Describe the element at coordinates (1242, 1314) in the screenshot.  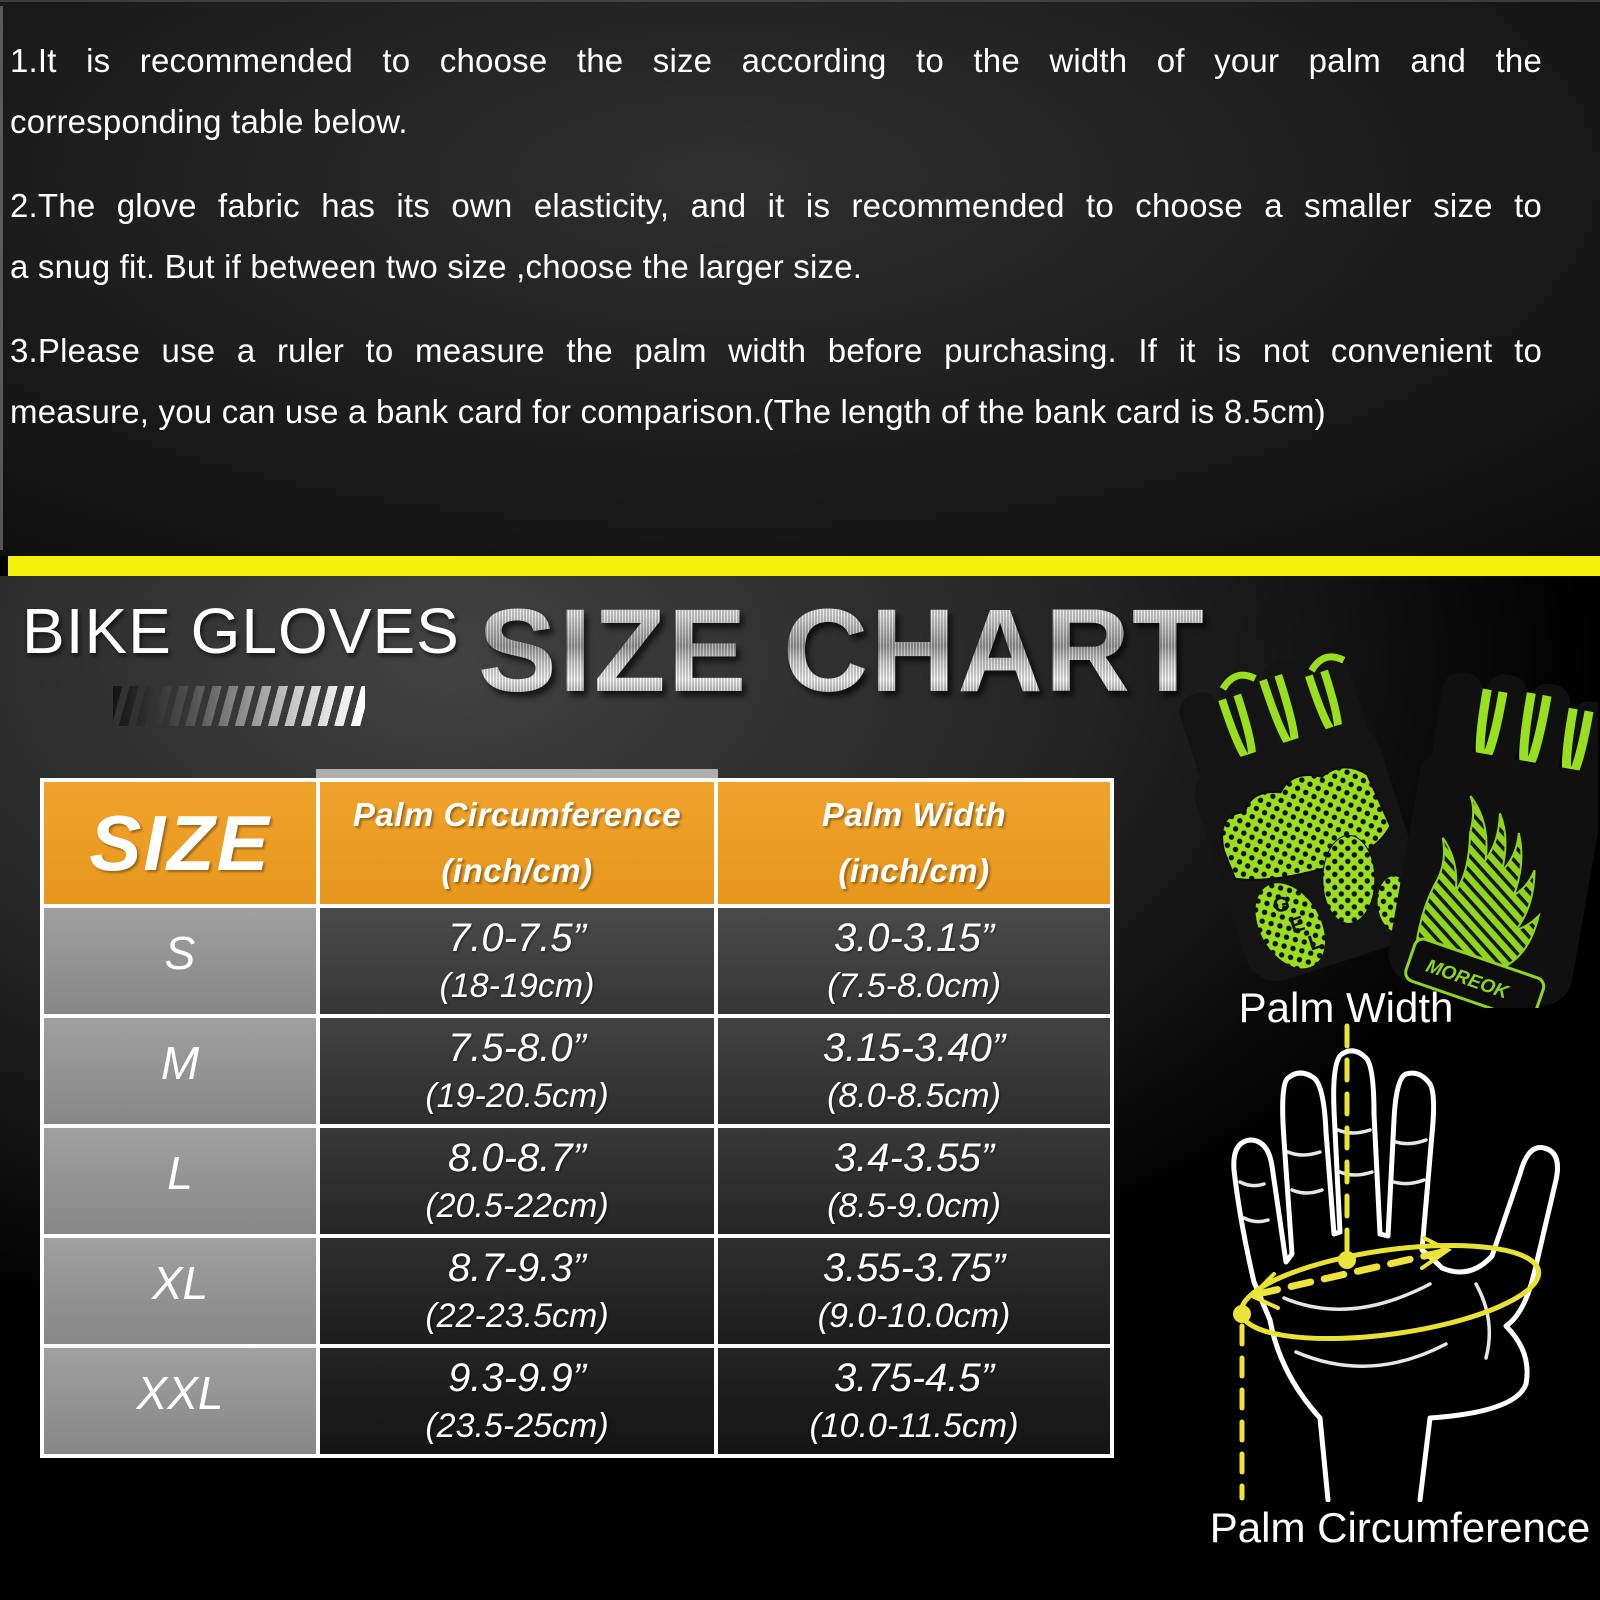
I see `palm-circumference-dot` at that location.